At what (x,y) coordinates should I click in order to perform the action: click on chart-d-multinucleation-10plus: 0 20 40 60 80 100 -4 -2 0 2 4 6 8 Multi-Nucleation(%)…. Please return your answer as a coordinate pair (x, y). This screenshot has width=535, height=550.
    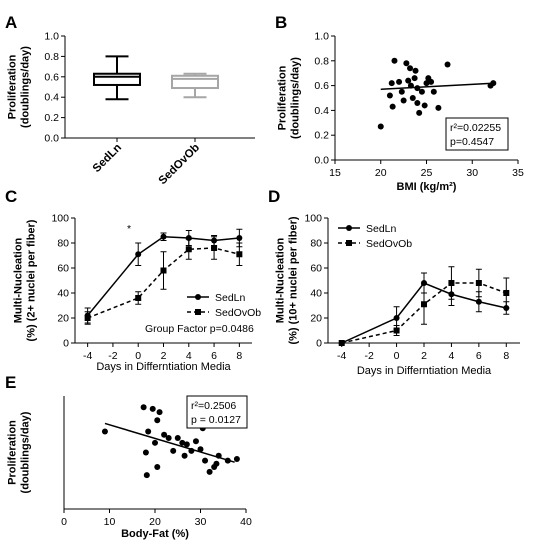
    Looking at the image, I should click on (397, 295).